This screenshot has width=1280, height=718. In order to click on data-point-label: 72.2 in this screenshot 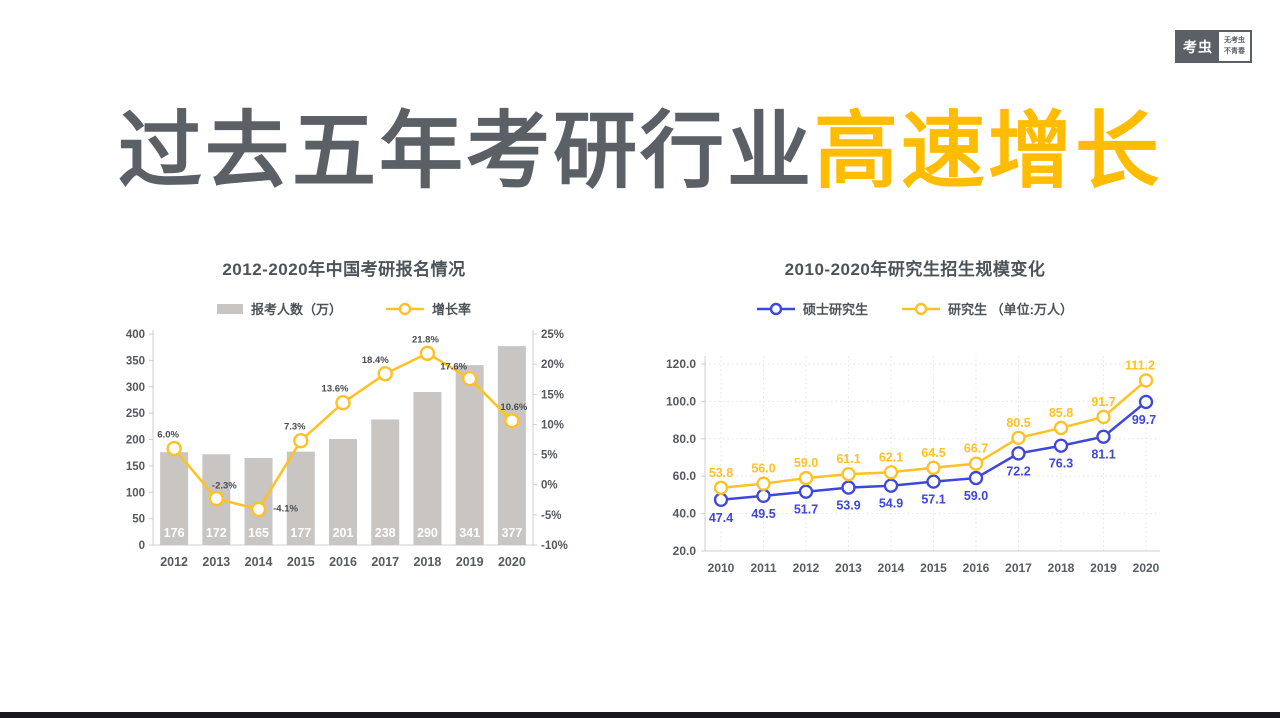, I will do `click(1018, 471)`.